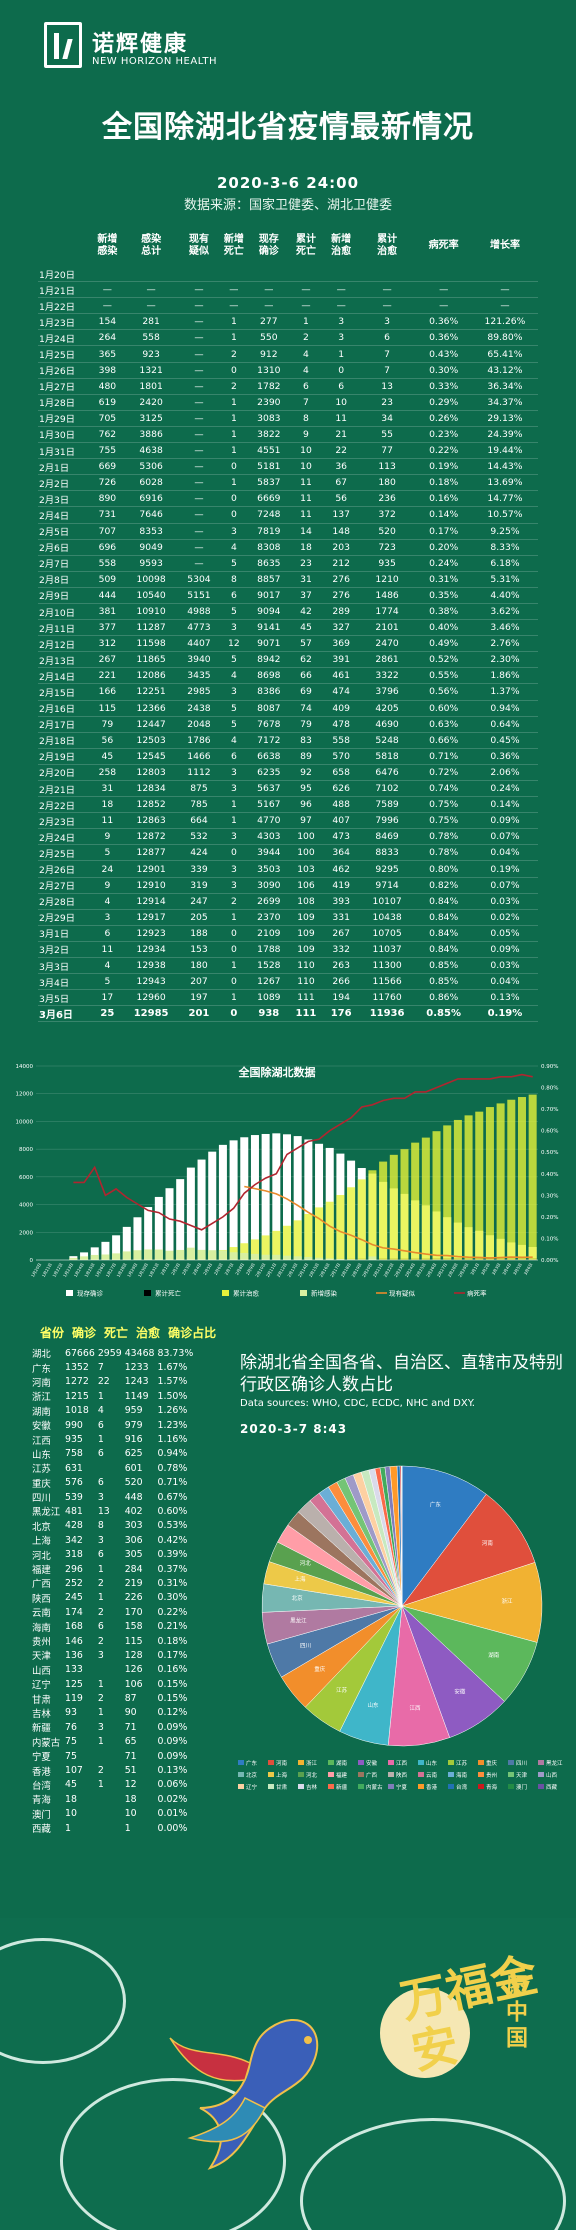 This screenshot has width=576, height=2230. Describe the element at coordinates (229, 1269) in the screenshot. I see `x-tick-label: 2月7日` at that location.